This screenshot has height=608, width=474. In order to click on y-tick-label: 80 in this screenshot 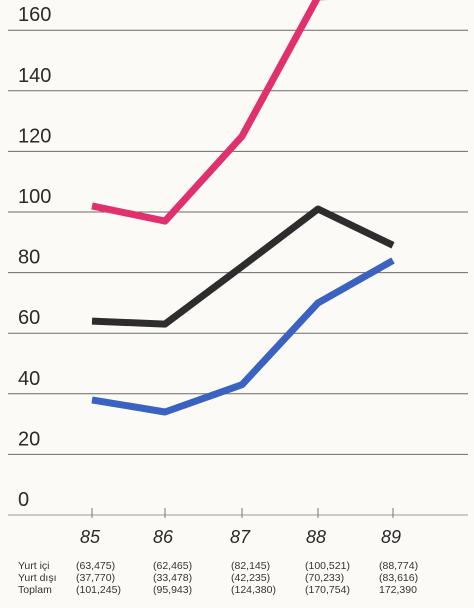, I will do `click(29, 258)`.